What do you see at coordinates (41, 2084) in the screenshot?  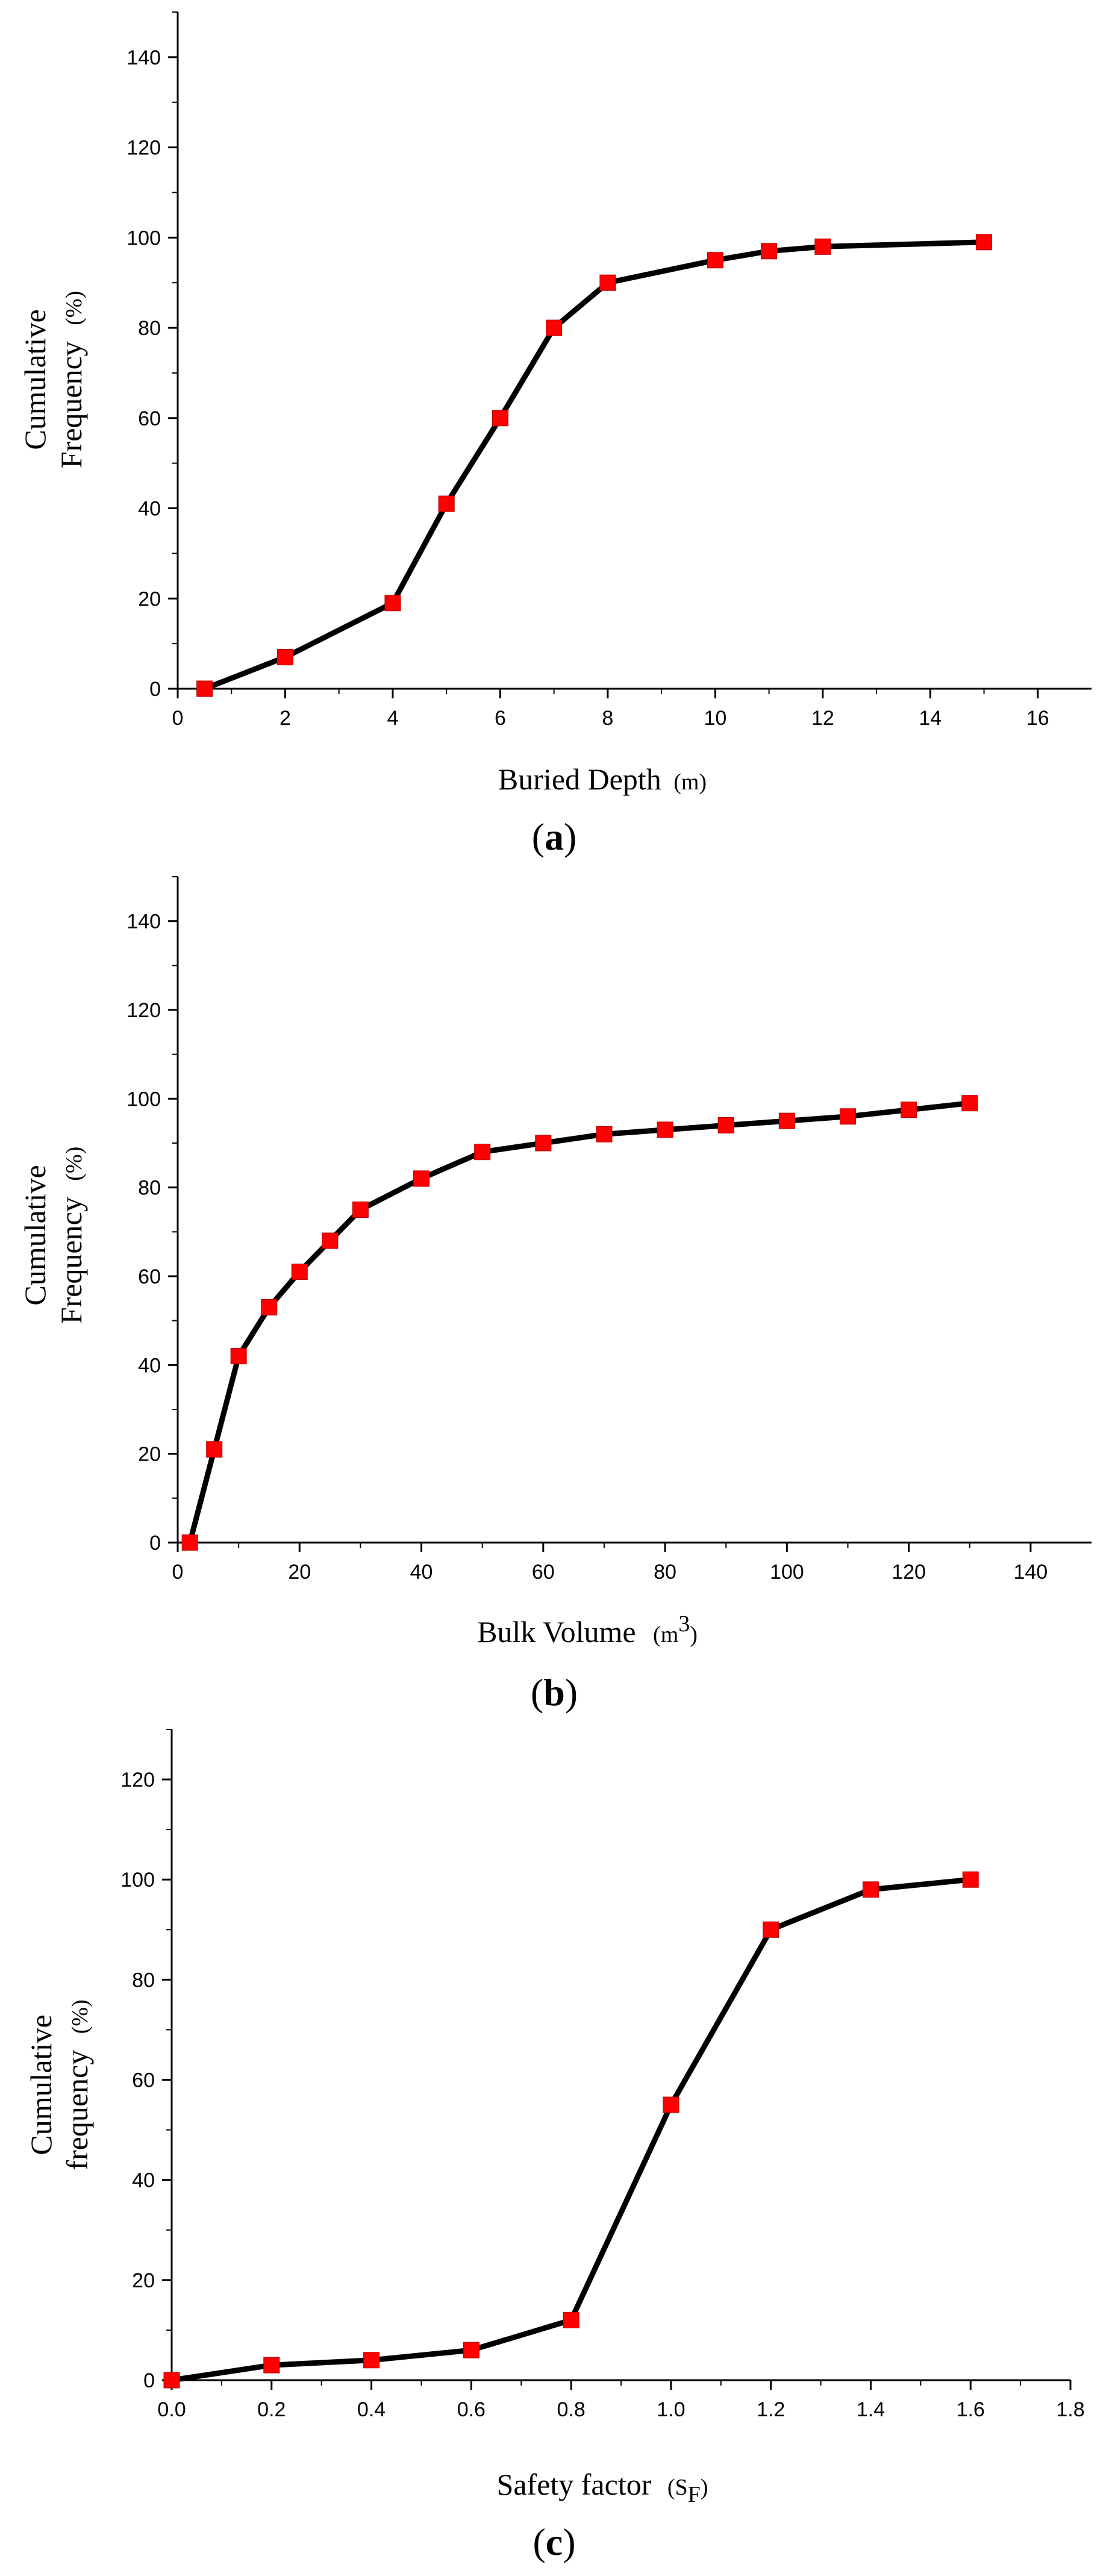 I see `y-axis-title-line1-c: Cumulative` at bounding box center [41, 2084].